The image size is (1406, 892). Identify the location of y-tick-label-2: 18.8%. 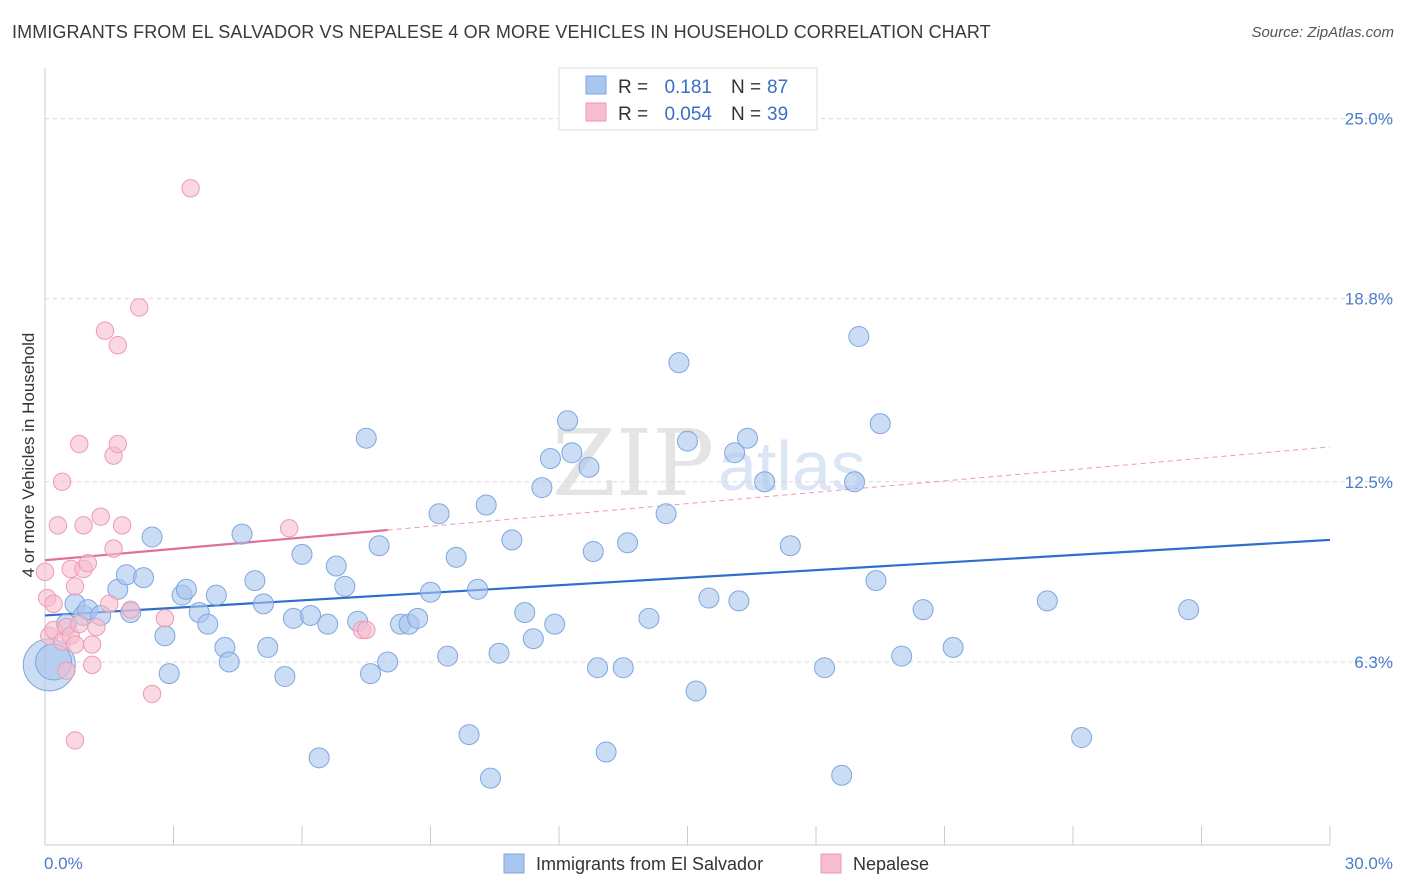
(1369, 299).